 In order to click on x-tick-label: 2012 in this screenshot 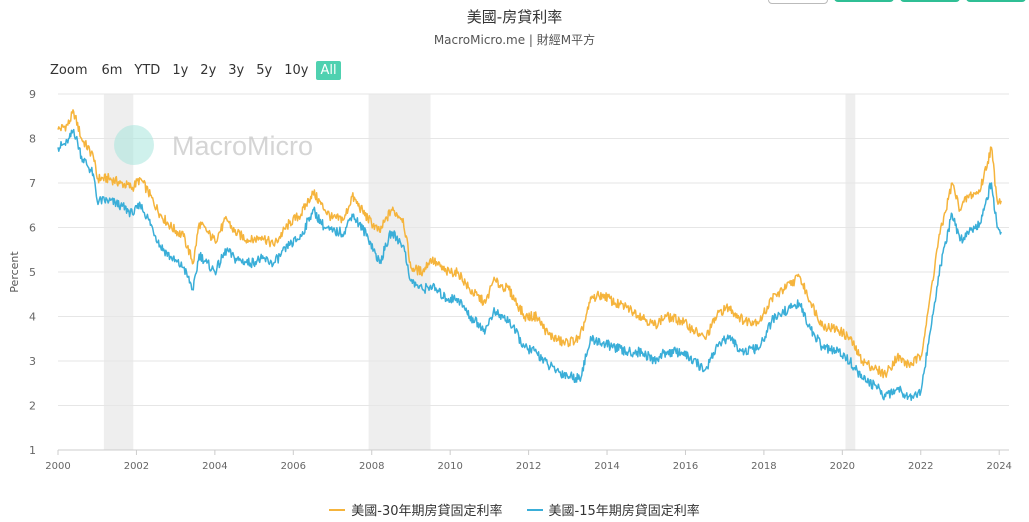, I will do `click(528, 466)`.